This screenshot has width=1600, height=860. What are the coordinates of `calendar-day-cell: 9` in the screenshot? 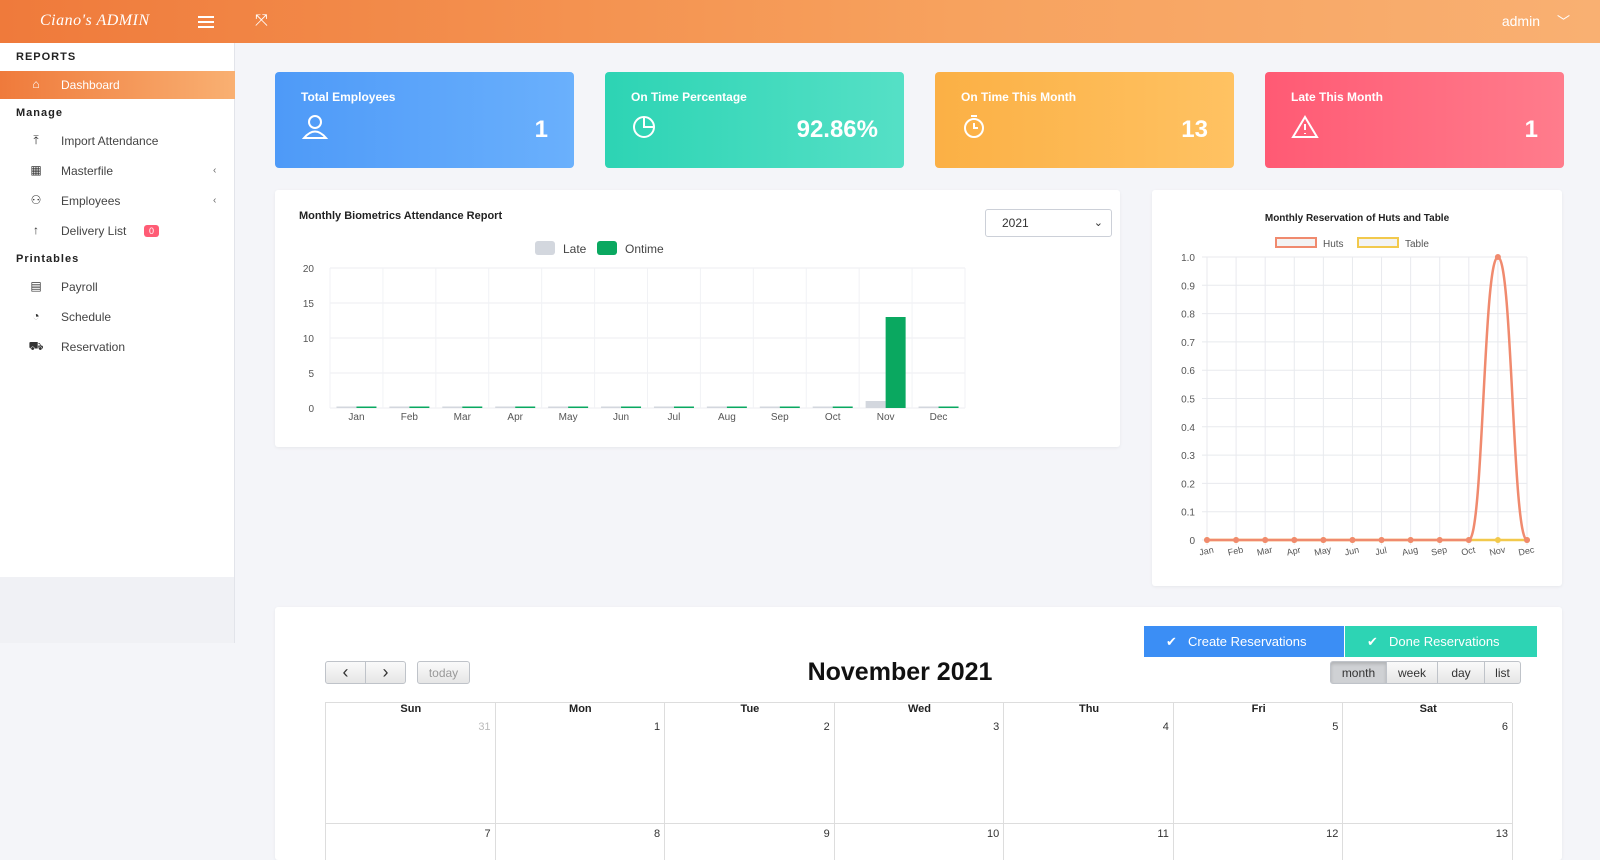 It's located at (750, 842).